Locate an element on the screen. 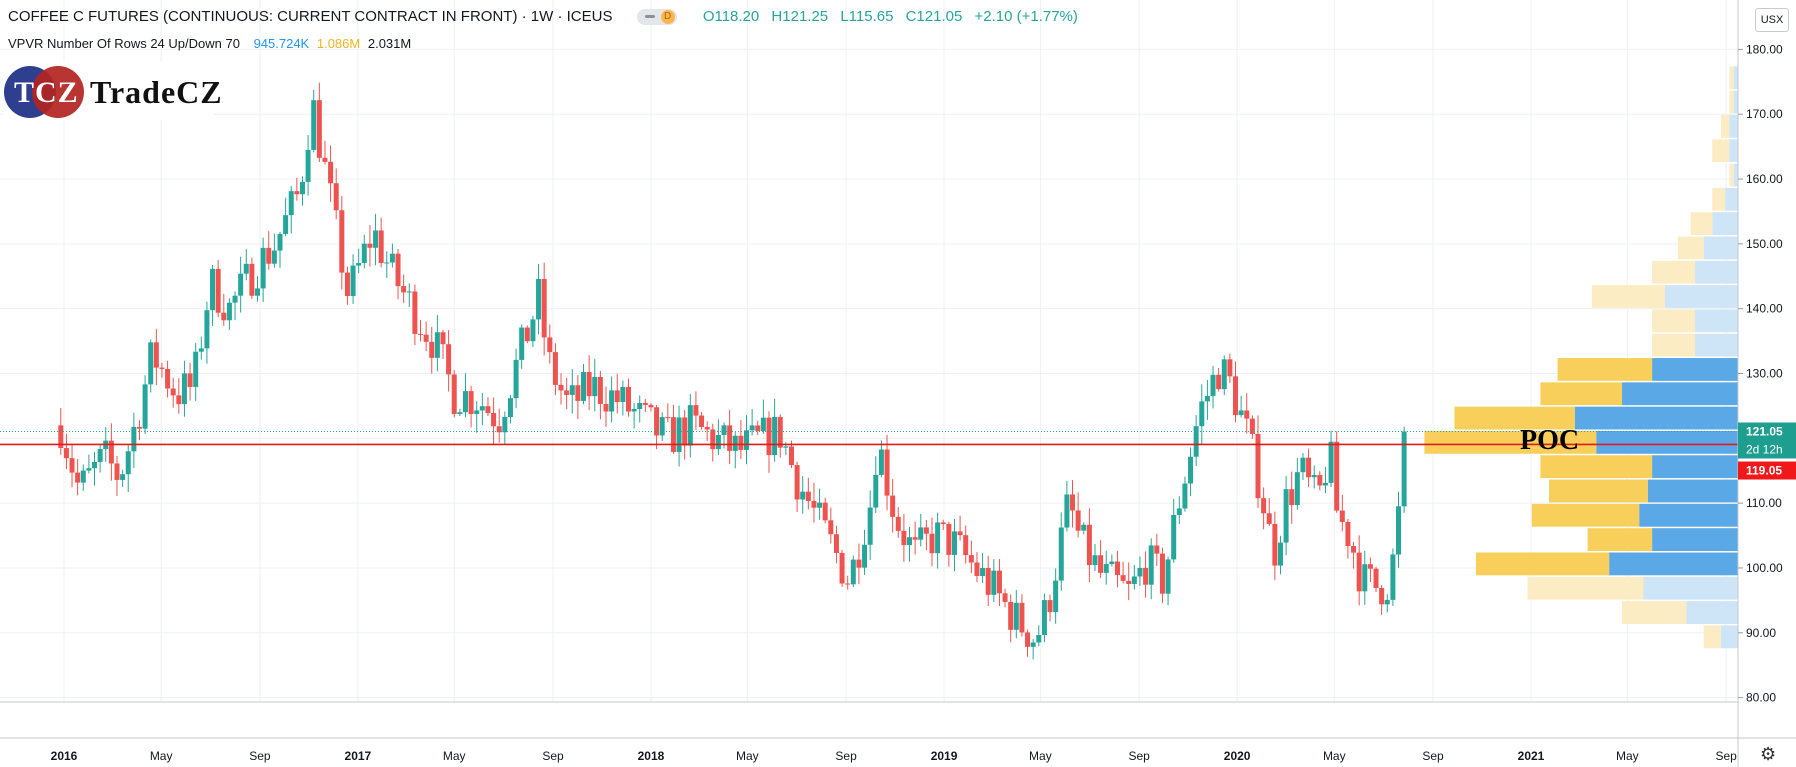  last-price-label: 121.05 is located at coordinates (1764, 432).